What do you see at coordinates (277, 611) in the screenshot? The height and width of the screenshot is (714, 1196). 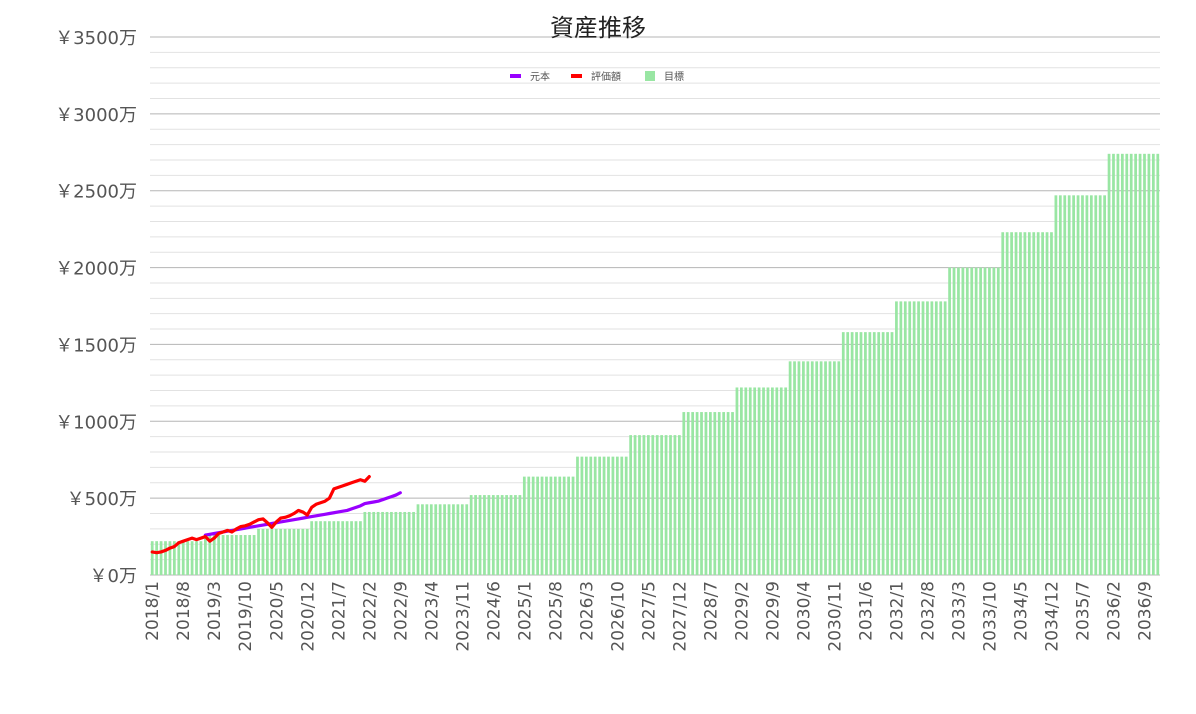 I see `x-tick-label: 2020/5` at bounding box center [277, 611].